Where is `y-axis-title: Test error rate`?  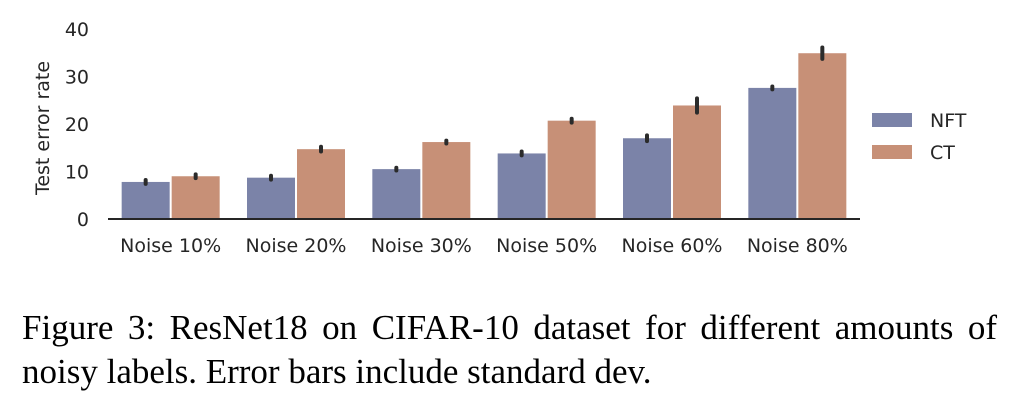 y-axis-title: Test error rate is located at coordinates (43, 128).